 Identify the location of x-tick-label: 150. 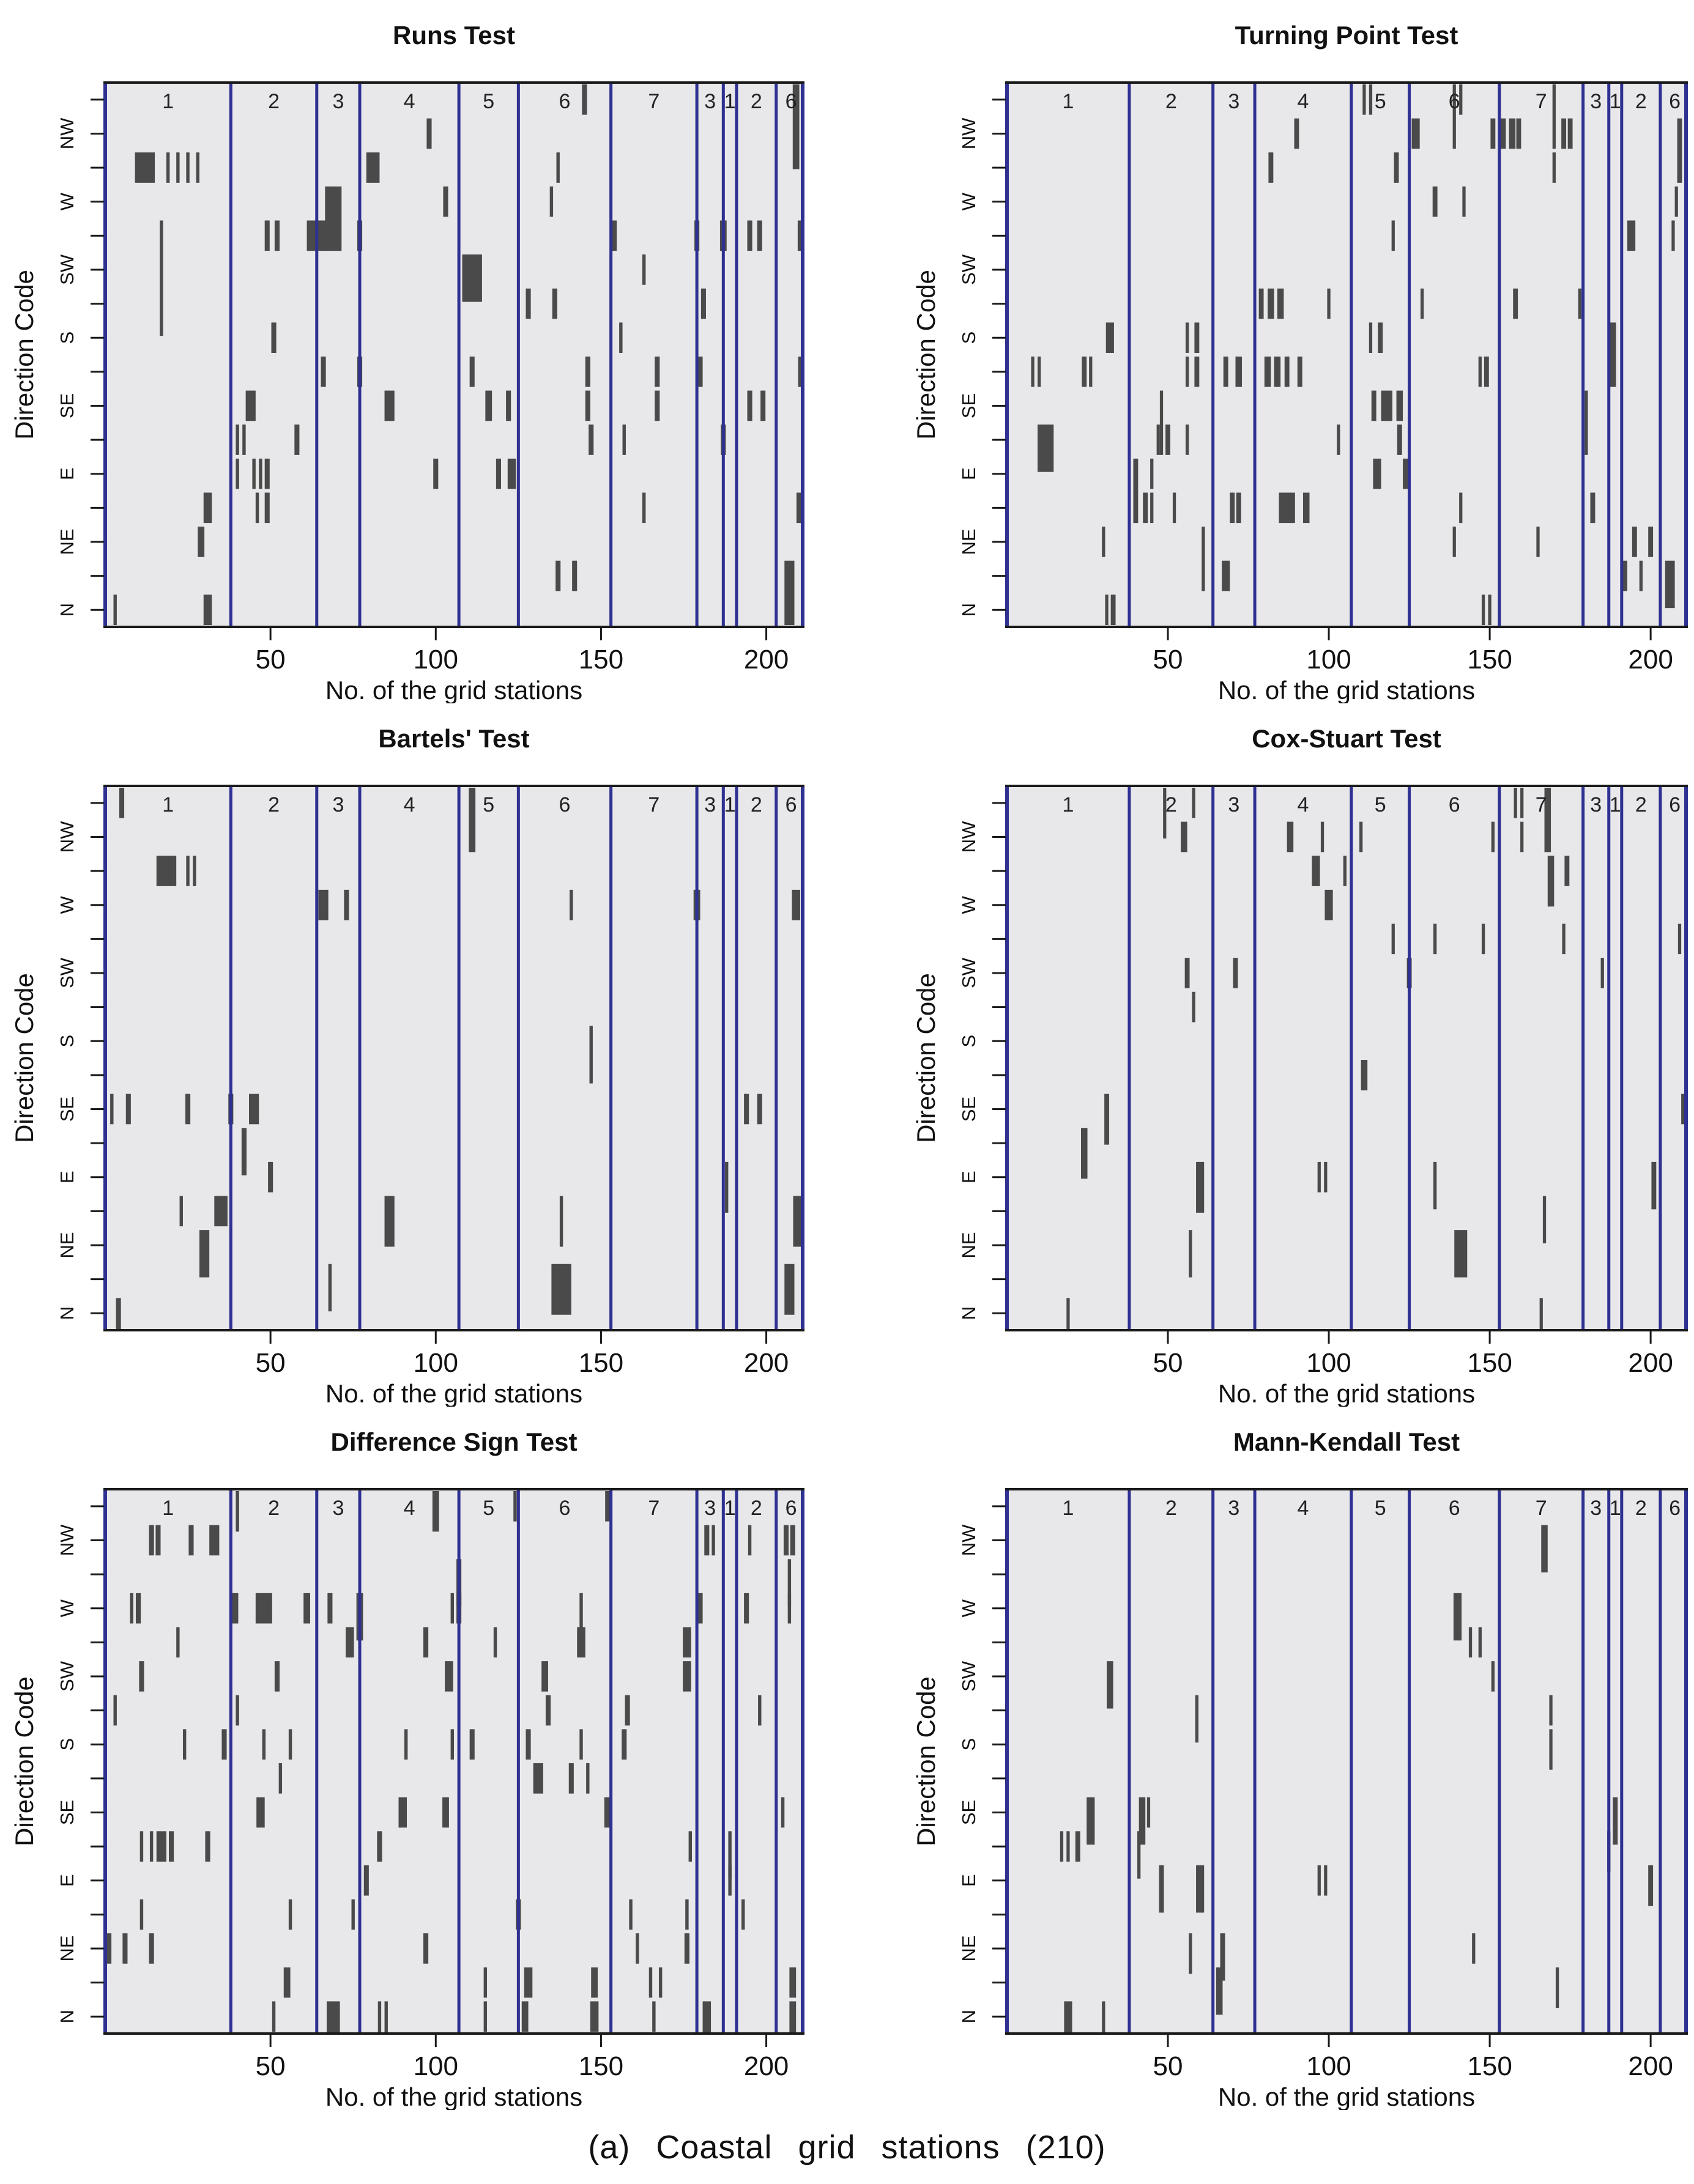
(1489, 1363).